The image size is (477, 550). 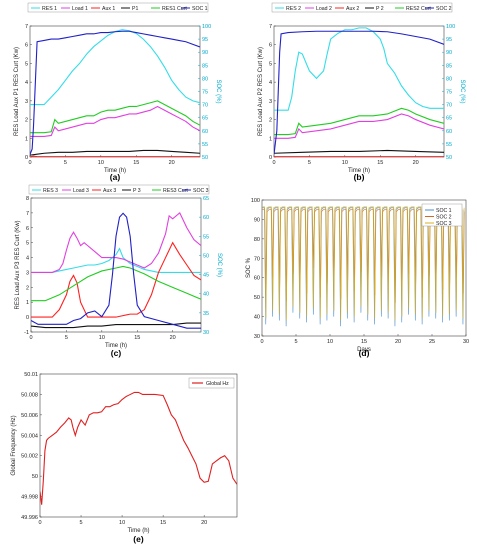 What do you see at coordinates (257, 240) in the screenshot?
I see `y-tick-label: 80` at bounding box center [257, 240].